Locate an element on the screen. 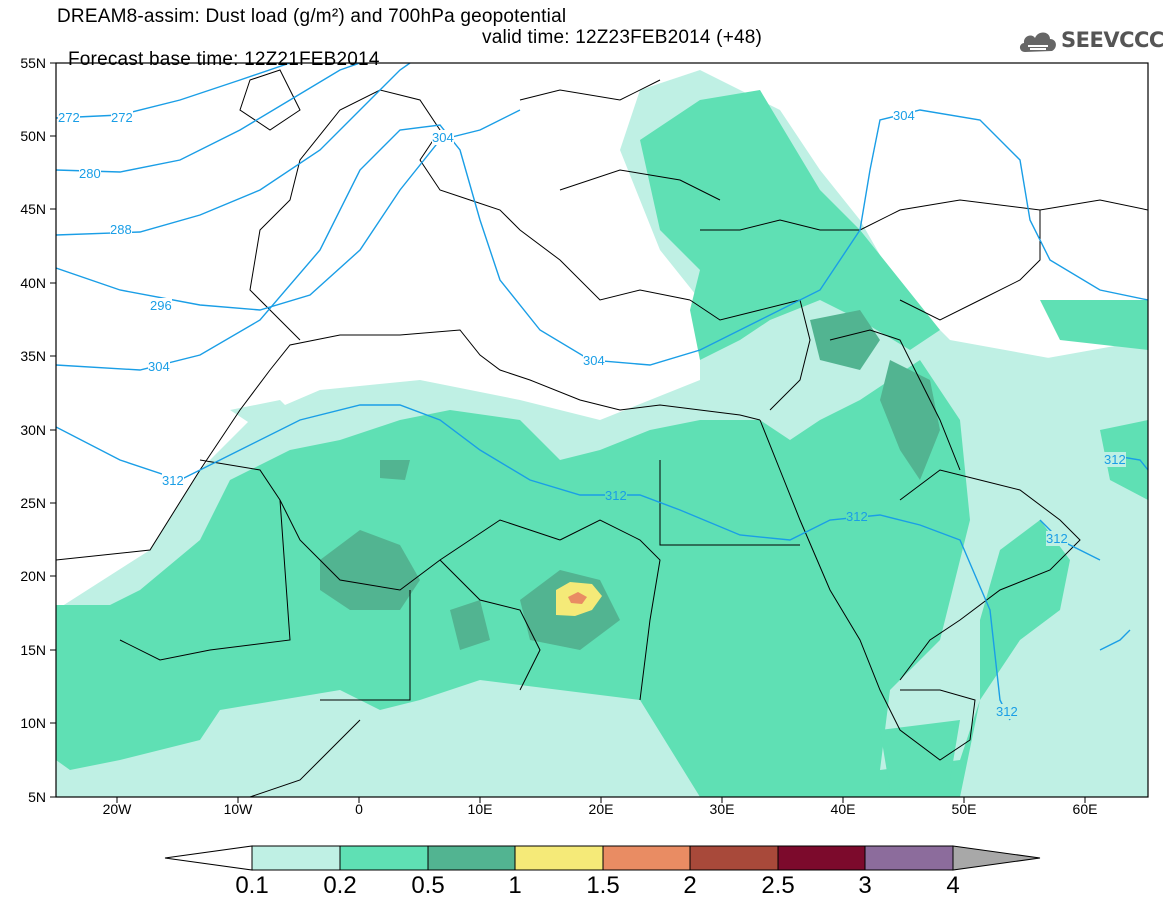 Image resolution: width=1165 pixels, height=907 pixels. colorbar-label: 0.1 is located at coordinates (252, 885).